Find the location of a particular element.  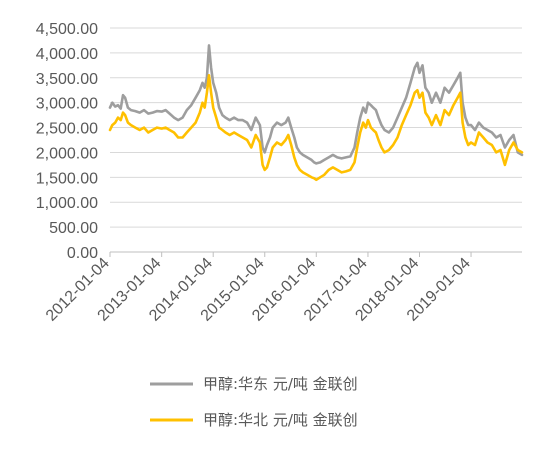

y-tick-label: 1,500.00 is located at coordinates (67, 178).